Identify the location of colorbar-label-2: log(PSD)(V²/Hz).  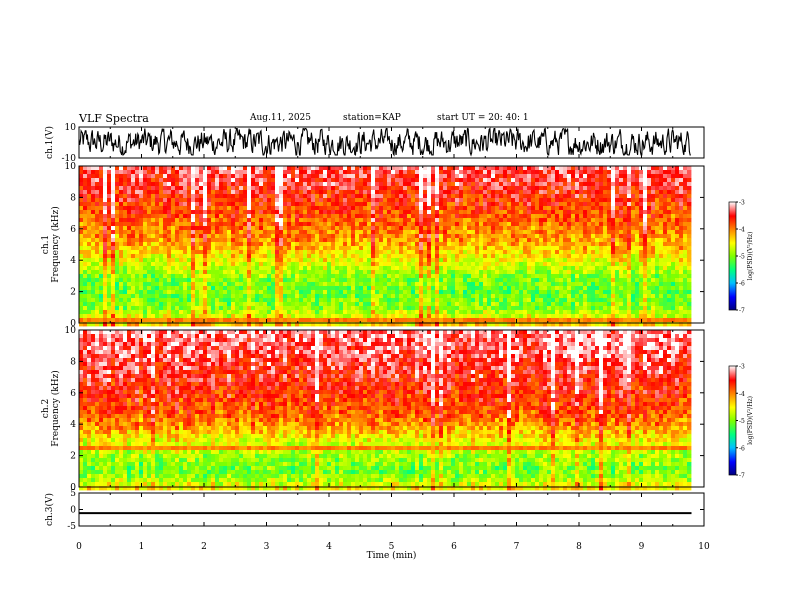
(750, 420).